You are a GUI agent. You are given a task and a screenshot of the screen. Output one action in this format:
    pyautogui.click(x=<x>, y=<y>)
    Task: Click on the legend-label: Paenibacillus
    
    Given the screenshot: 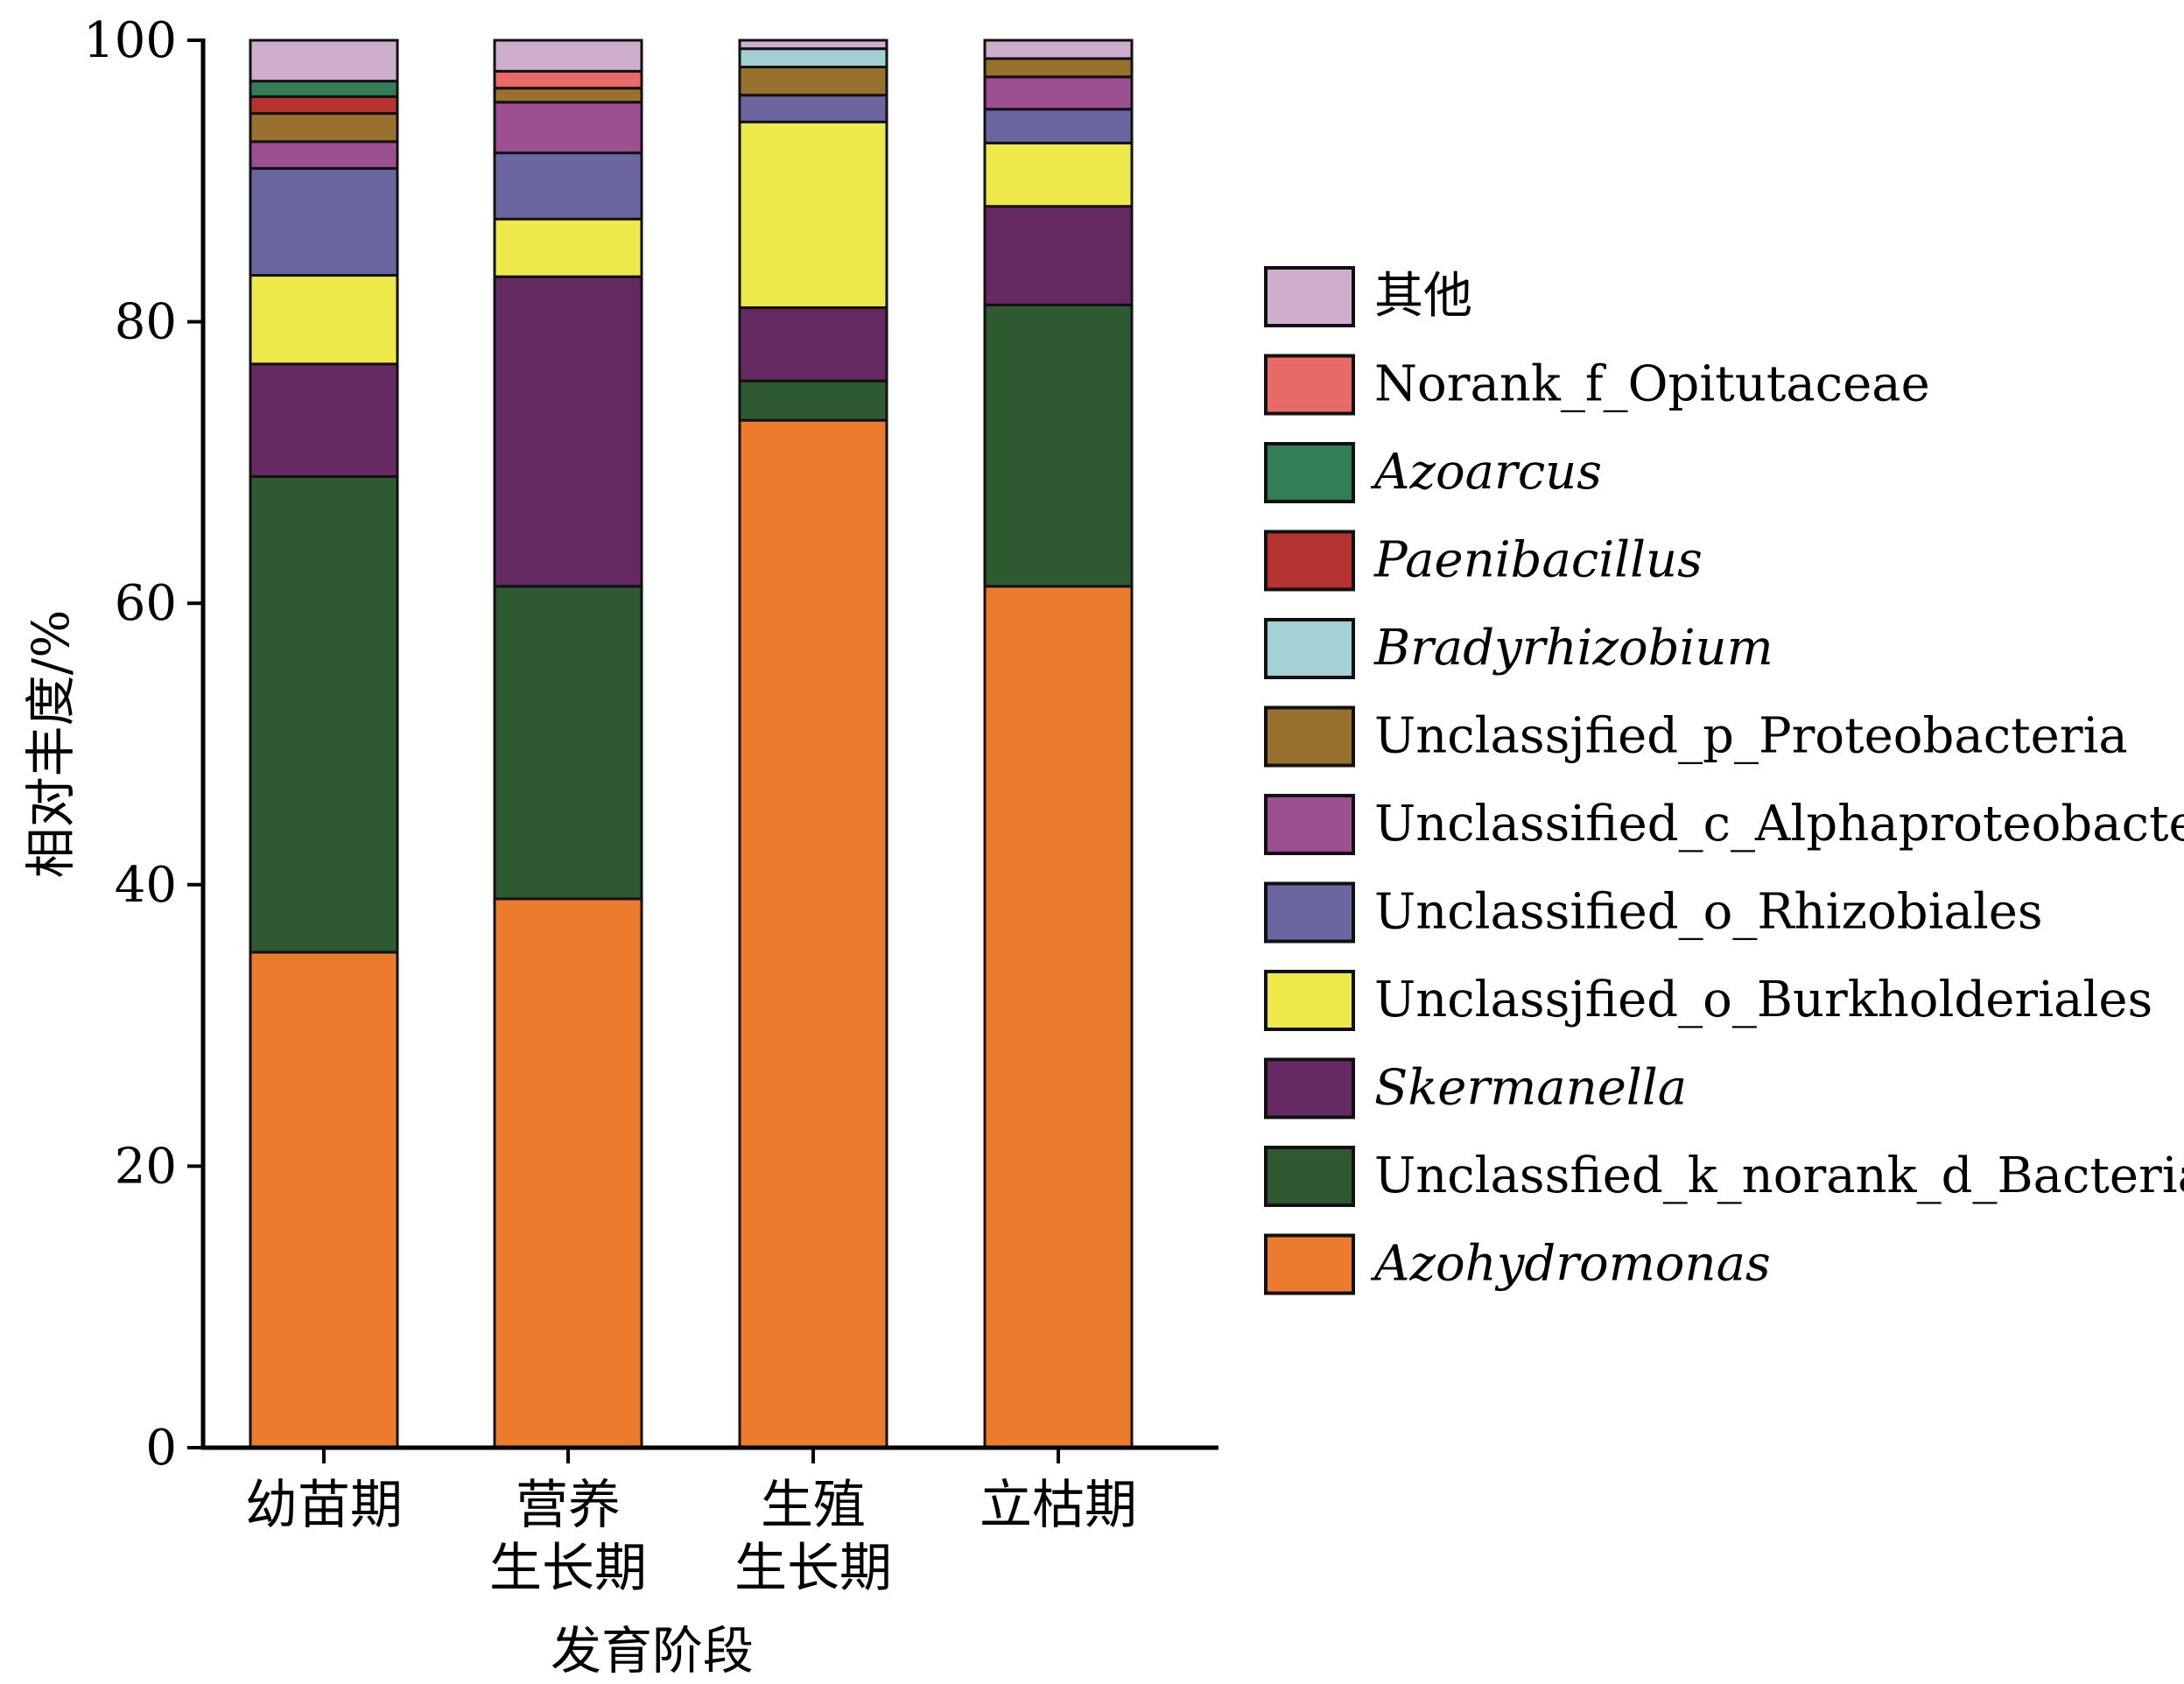 What is the action you would take?
    pyautogui.click(x=1538, y=560)
    